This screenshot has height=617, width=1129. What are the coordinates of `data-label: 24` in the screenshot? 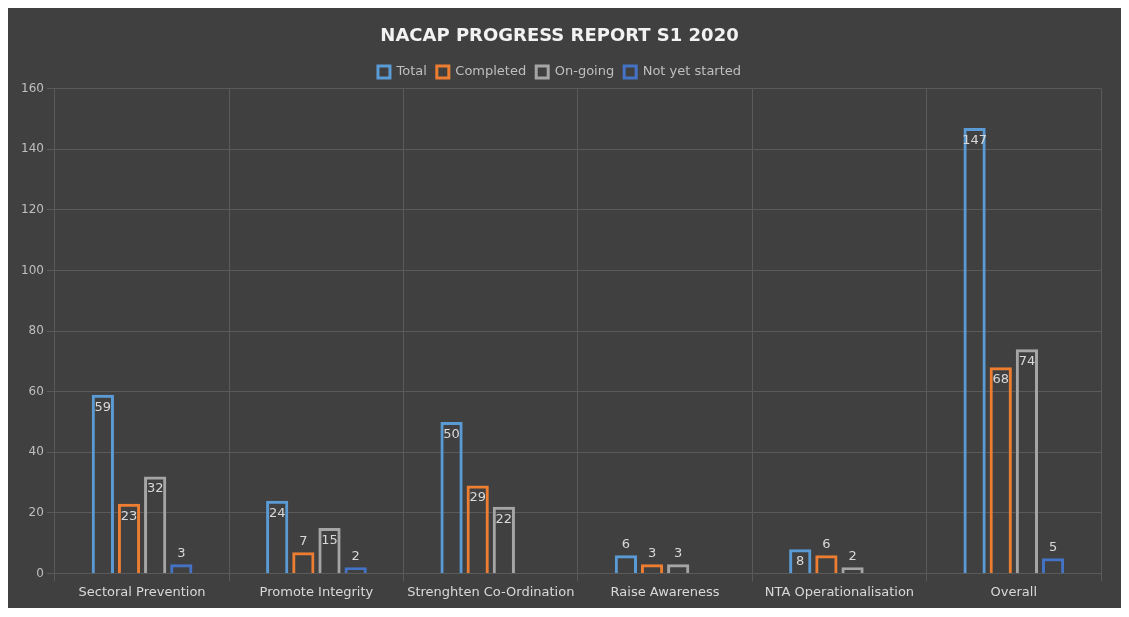 It's located at (277, 512).